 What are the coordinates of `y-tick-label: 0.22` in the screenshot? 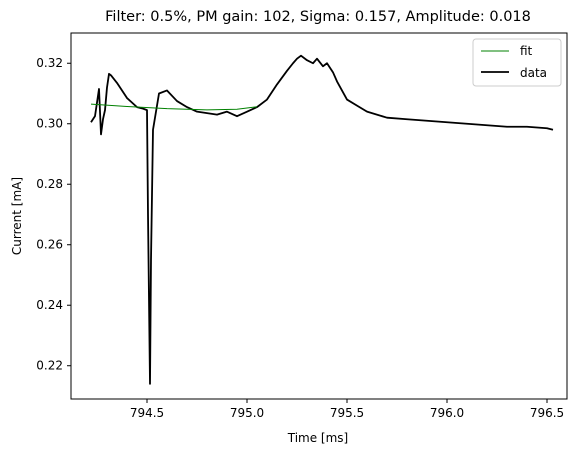 It's located at (49, 366).